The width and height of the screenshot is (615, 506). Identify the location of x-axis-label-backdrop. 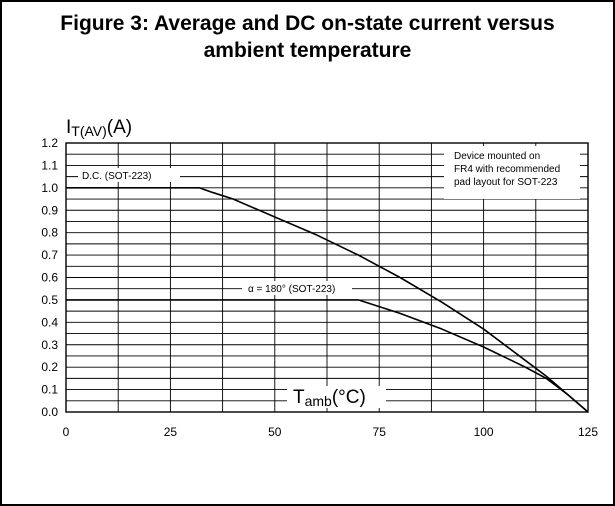
(336, 397).